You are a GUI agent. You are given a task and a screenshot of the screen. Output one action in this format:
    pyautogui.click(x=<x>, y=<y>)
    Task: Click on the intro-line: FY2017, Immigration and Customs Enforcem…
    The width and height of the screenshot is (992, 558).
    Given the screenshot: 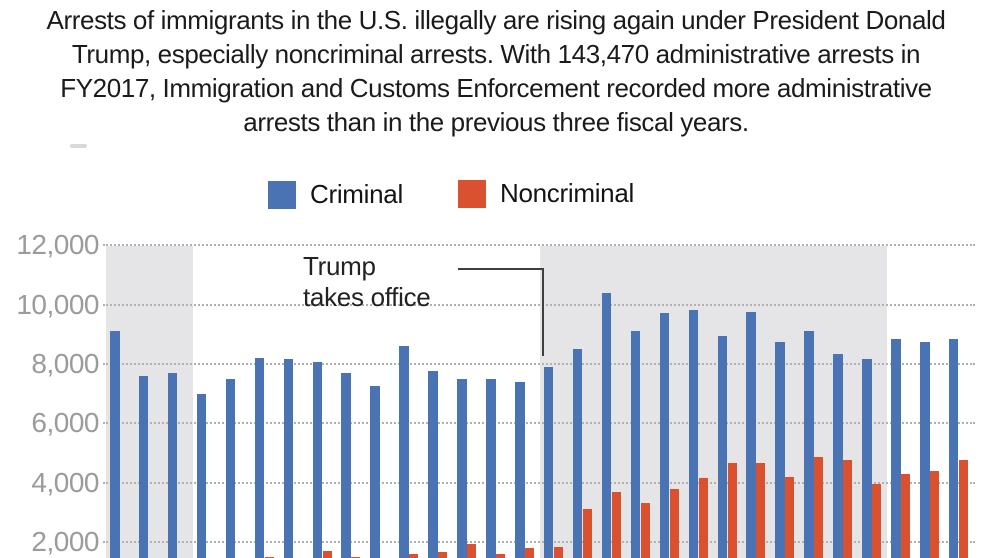 What is the action you would take?
    pyautogui.click(x=496, y=88)
    